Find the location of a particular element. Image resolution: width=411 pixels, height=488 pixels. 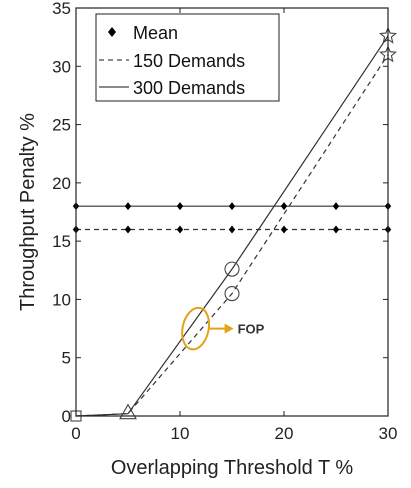

legend-item-300-demands: 300 Demands is located at coordinates (172, 88).